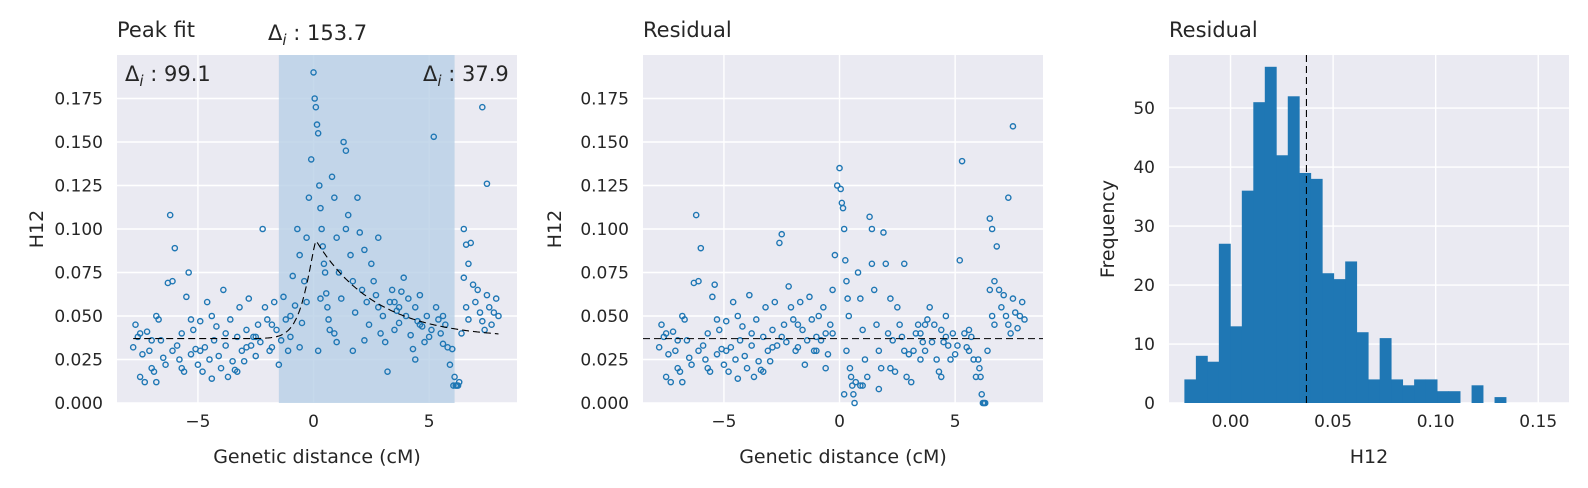  I want to click on y-axis-label: H12, so click(555, 229).